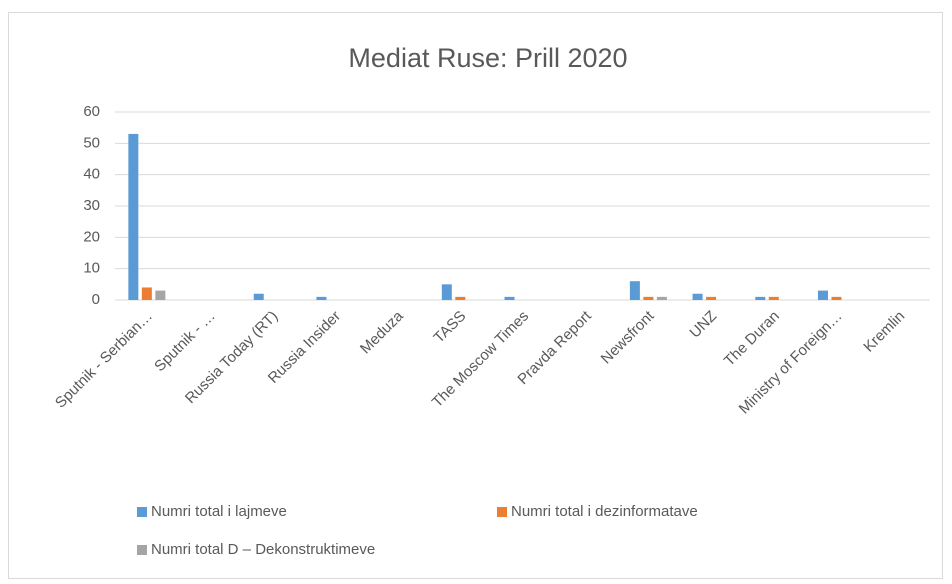 This screenshot has width=952, height=584. I want to click on y-tick-label: 30, so click(91, 205).